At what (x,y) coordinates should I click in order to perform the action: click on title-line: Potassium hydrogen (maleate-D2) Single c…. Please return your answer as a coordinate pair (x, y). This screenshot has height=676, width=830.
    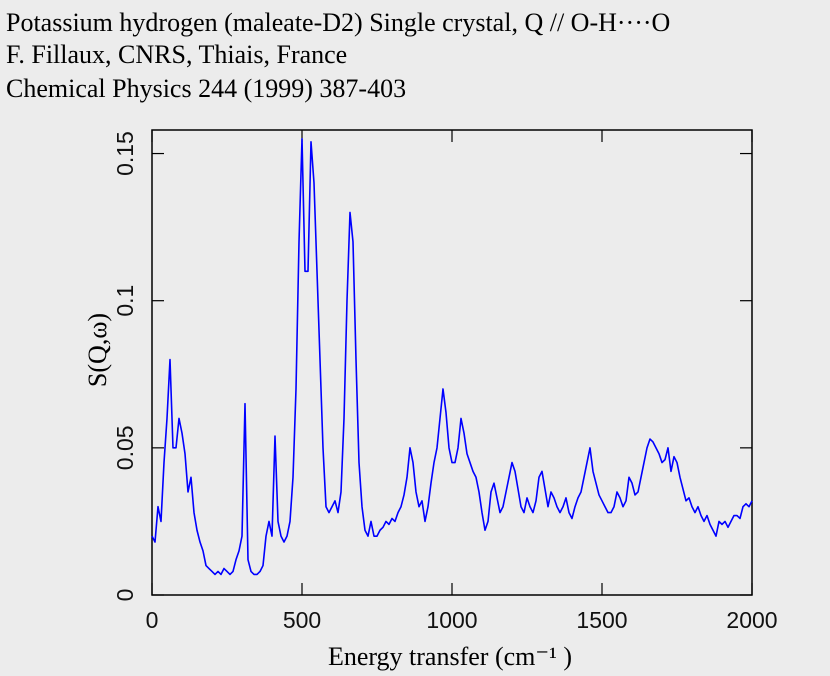
    Looking at the image, I should click on (338, 22).